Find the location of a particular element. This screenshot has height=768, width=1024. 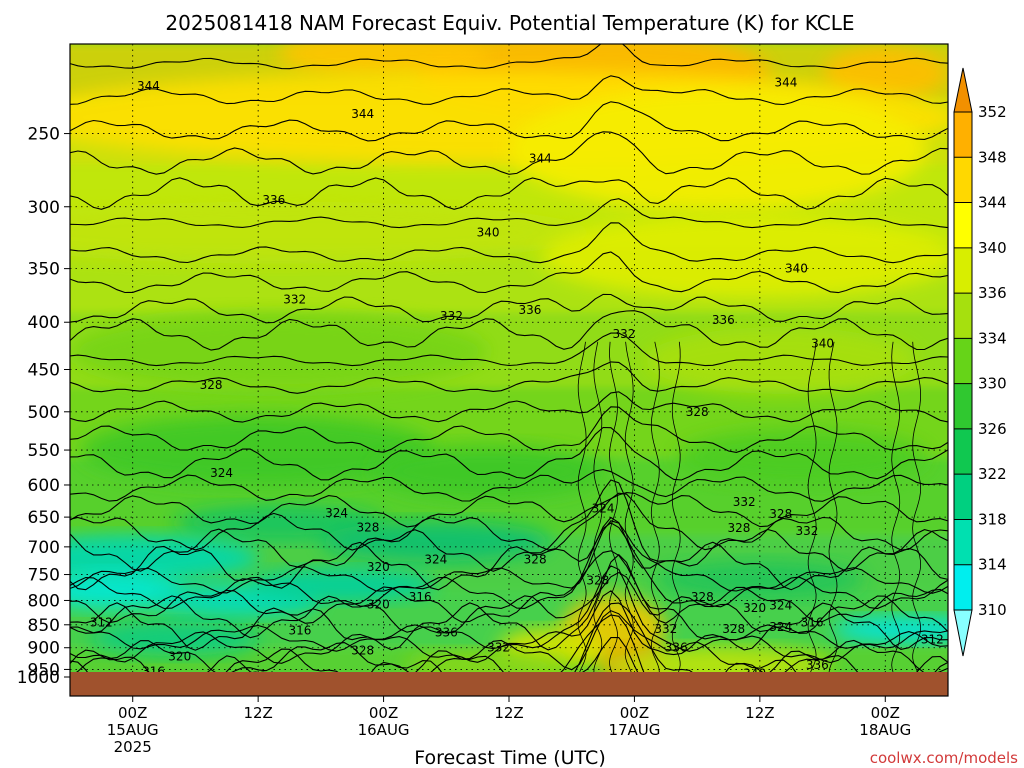

y-tick-label: 350 is located at coordinates (44, 270).